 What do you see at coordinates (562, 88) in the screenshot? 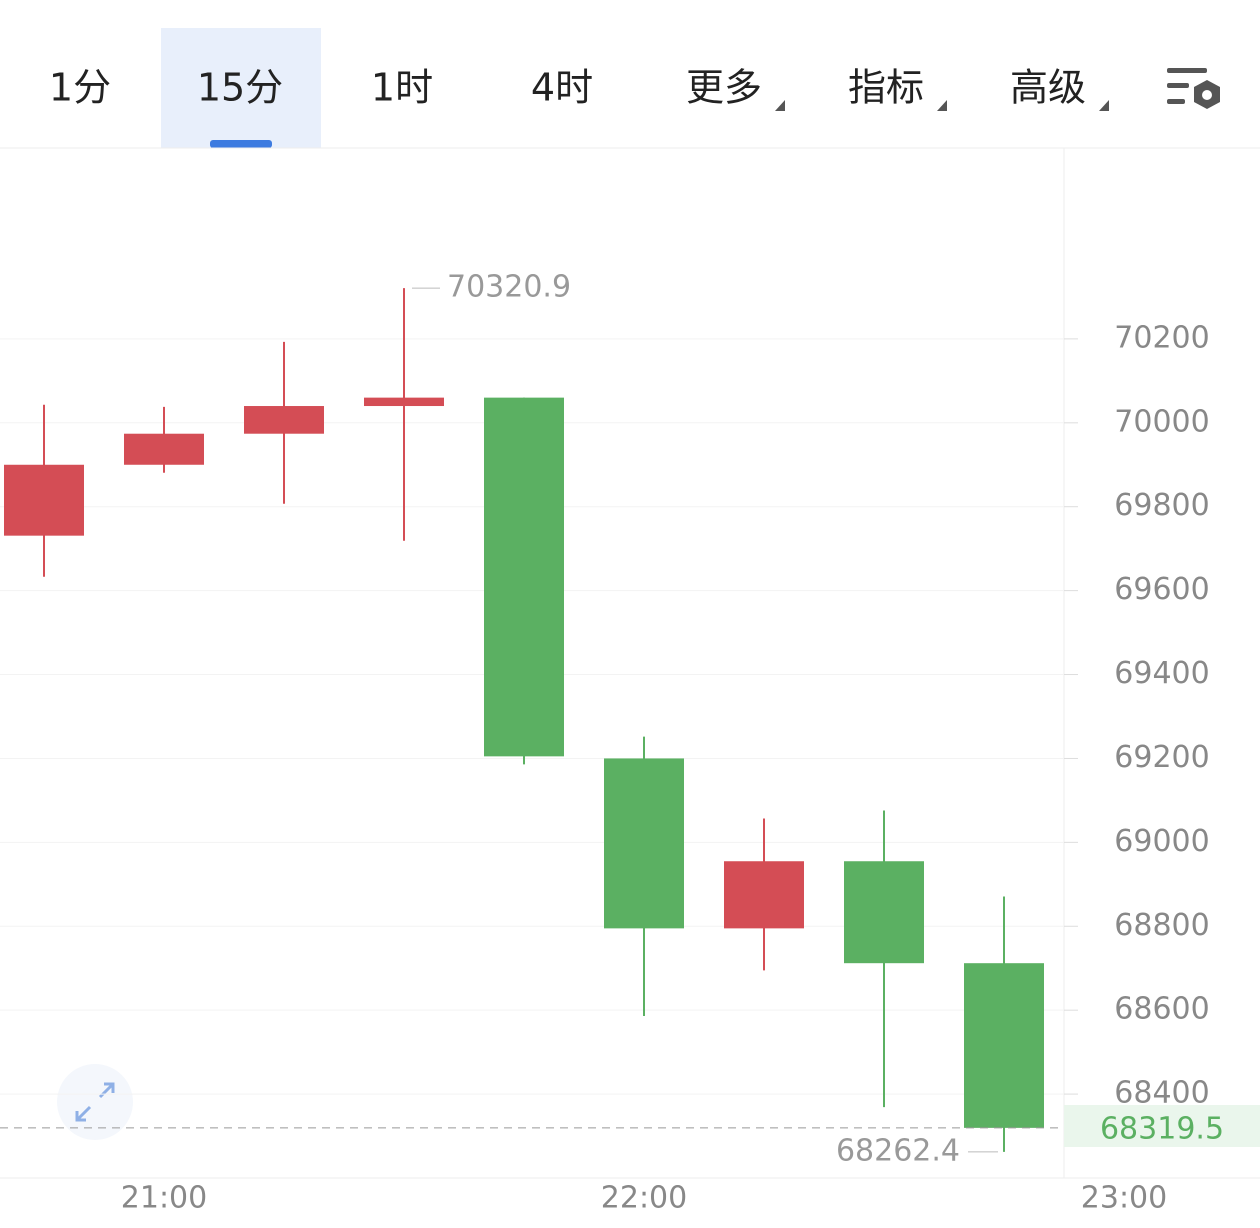
I see `tab: 4时` at bounding box center [562, 88].